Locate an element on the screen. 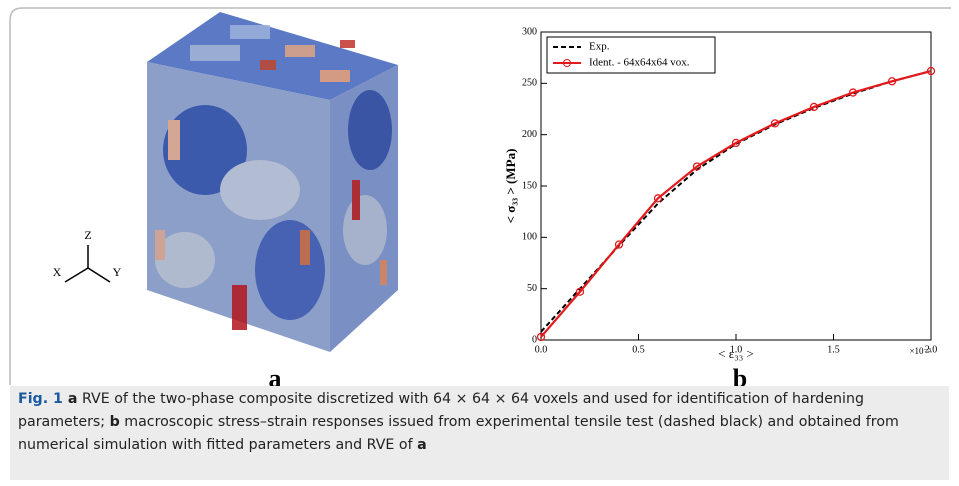  caption-text: b is located at coordinates (114, 422).